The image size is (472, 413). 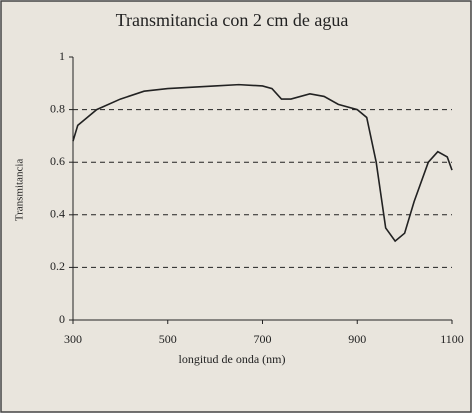 What do you see at coordinates (57, 214) in the screenshot?
I see `y-tick-label: 0.4` at bounding box center [57, 214].